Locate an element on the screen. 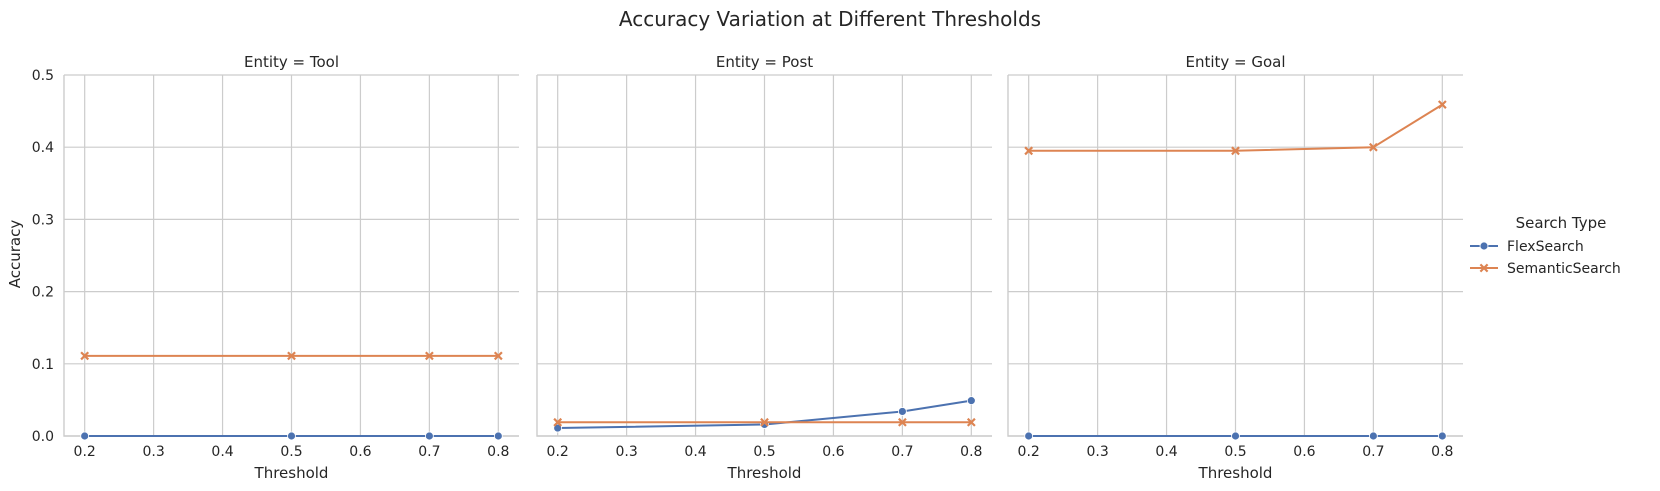 This screenshot has height=491, width=1660. legend: Search Type FlexSearch SemanticSearch is located at coordinates (1545, 245).